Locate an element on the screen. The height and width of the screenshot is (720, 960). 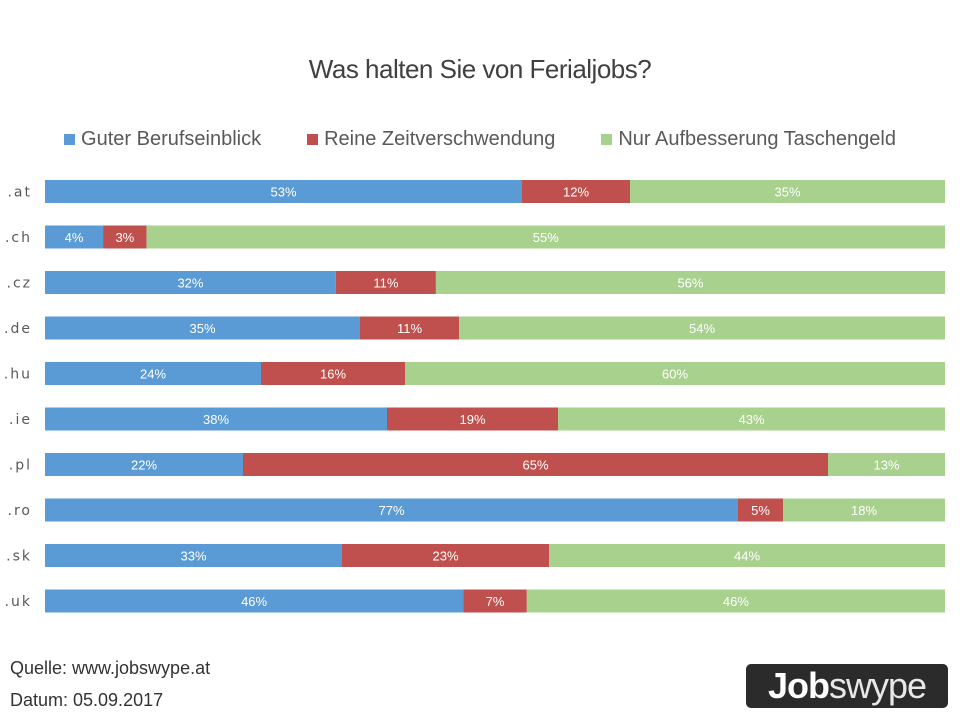
category-label: .uk is located at coordinates (18, 602).